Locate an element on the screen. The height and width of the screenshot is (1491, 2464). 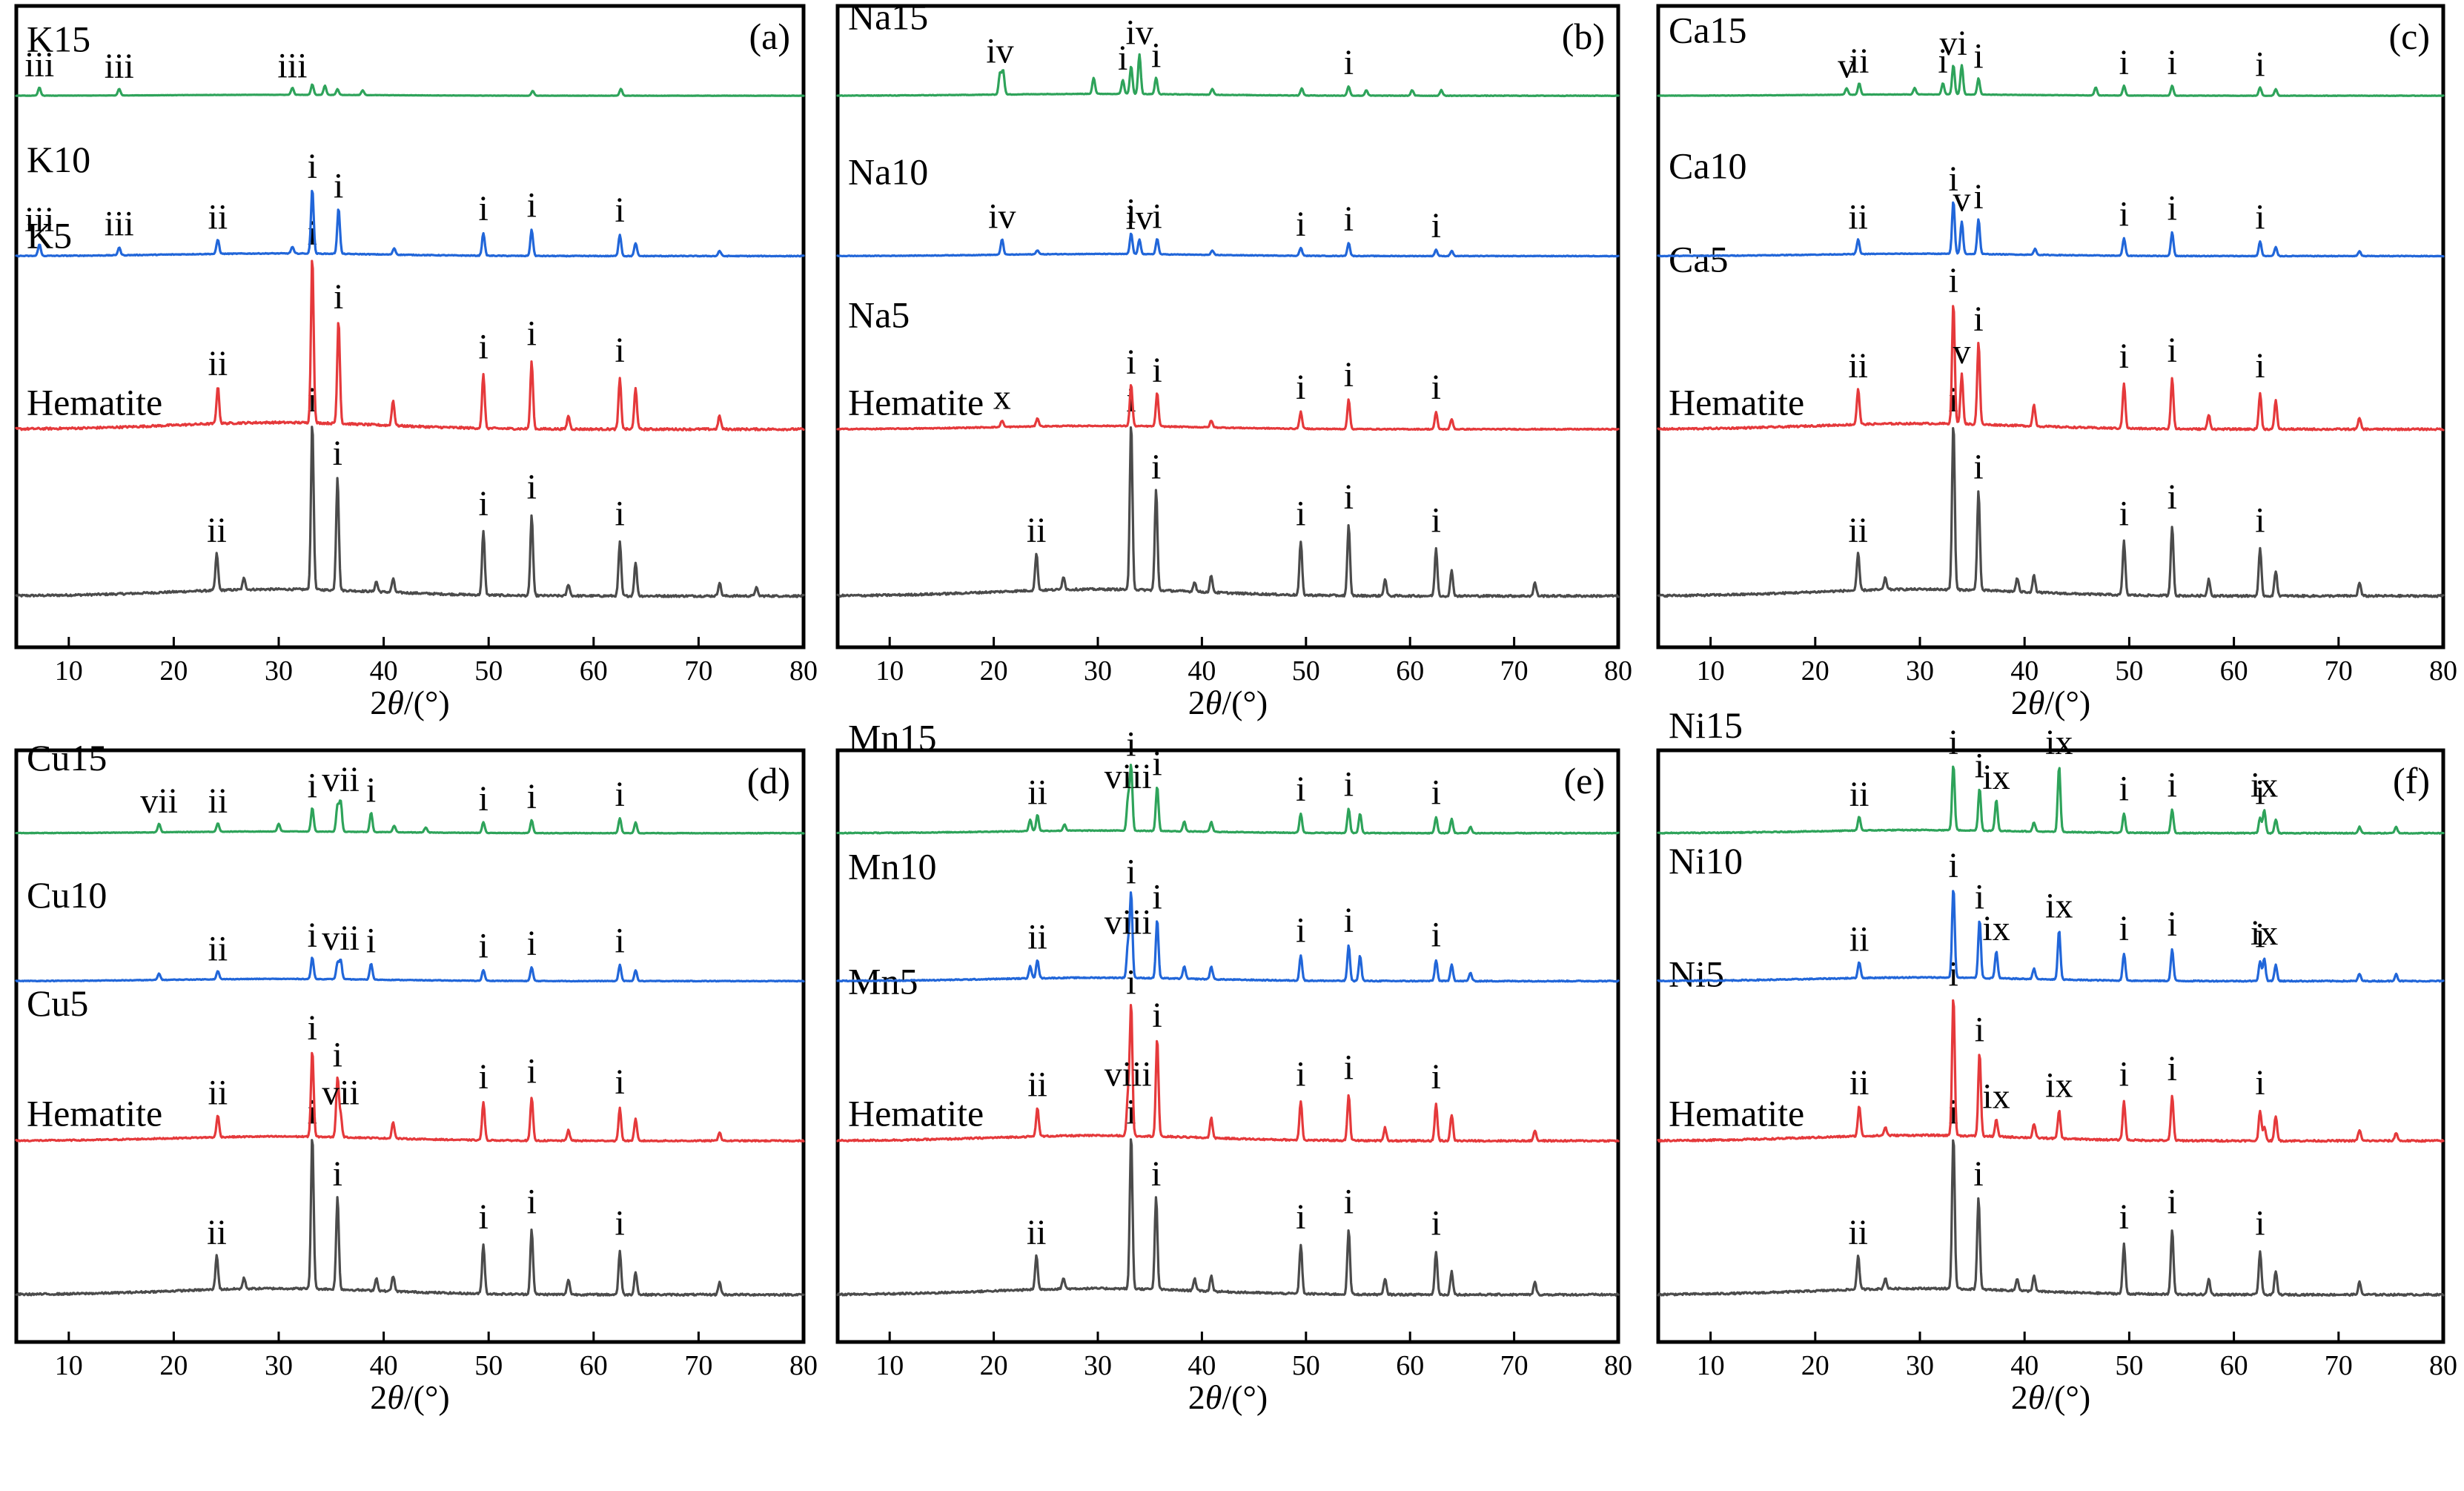
x-tick-label: 80 is located at coordinates (2443, 1365).